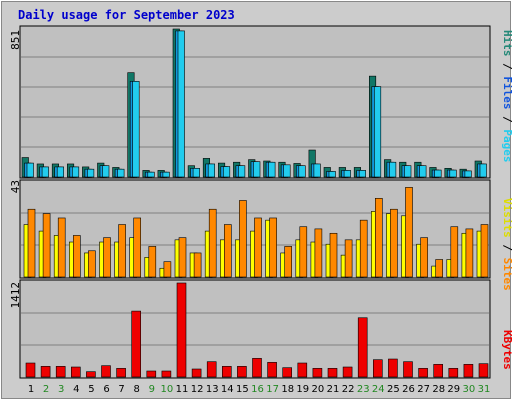 This screenshot has height=400, width=512. Describe the element at coordinates (61, 389) in the screenshot. I see `day-label-3: 3` at that location.